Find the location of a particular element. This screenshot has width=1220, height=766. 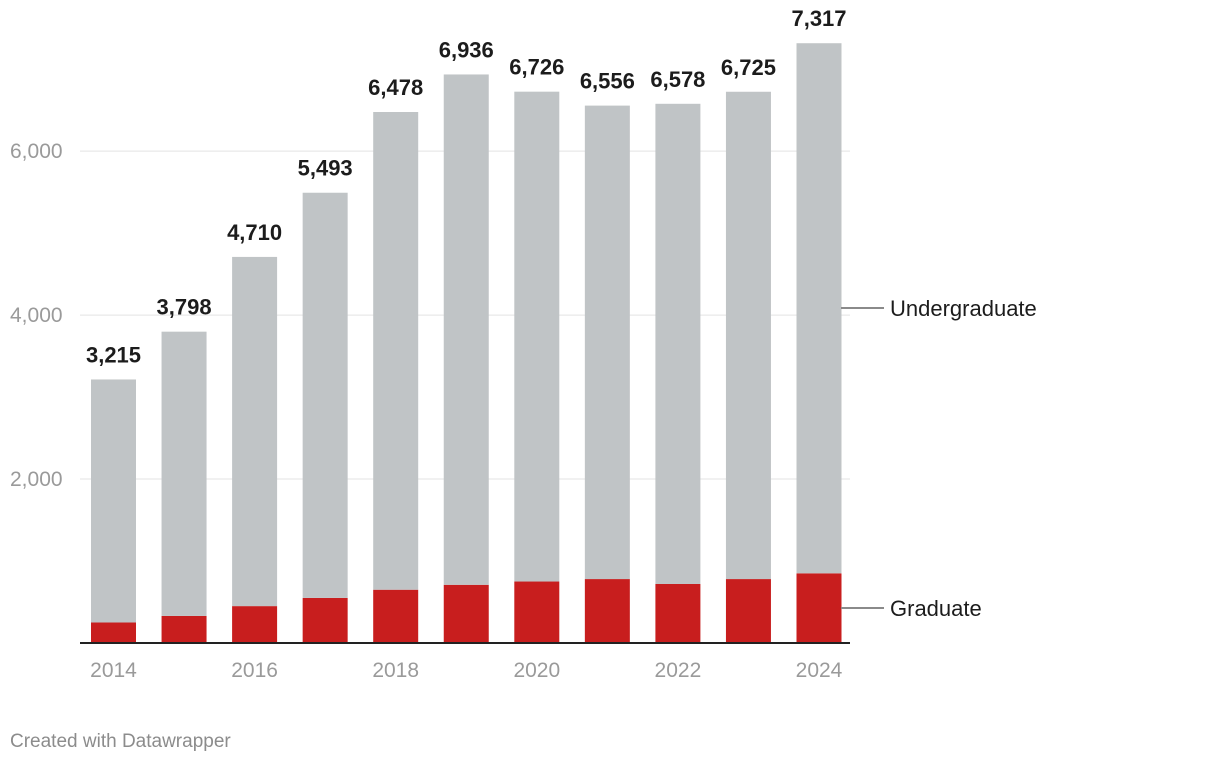

bar-graduate-2023 is located at coordinates (748, 611).